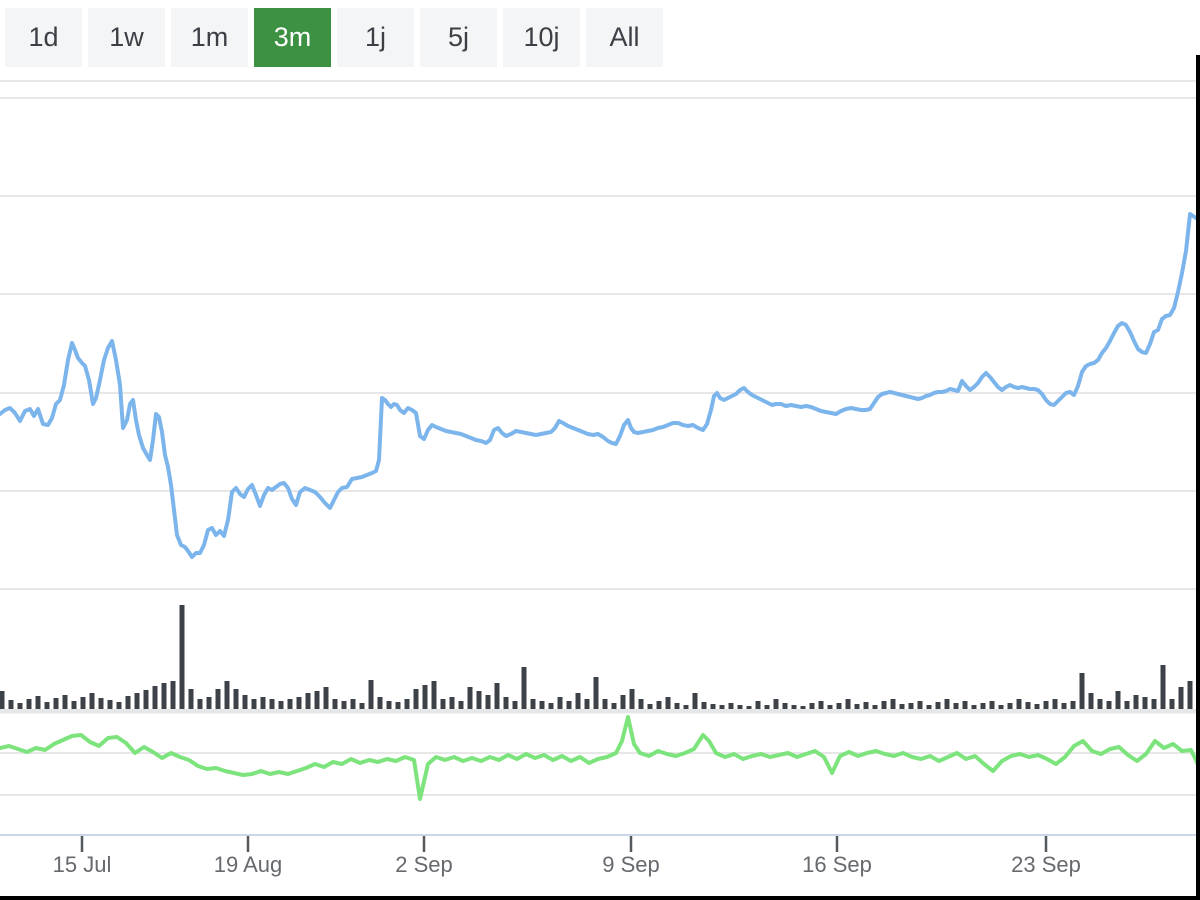 The width and height of the screenshot is (1200, 900). I want to click on x-axis-label: 16 Sep, so click(837, 864).